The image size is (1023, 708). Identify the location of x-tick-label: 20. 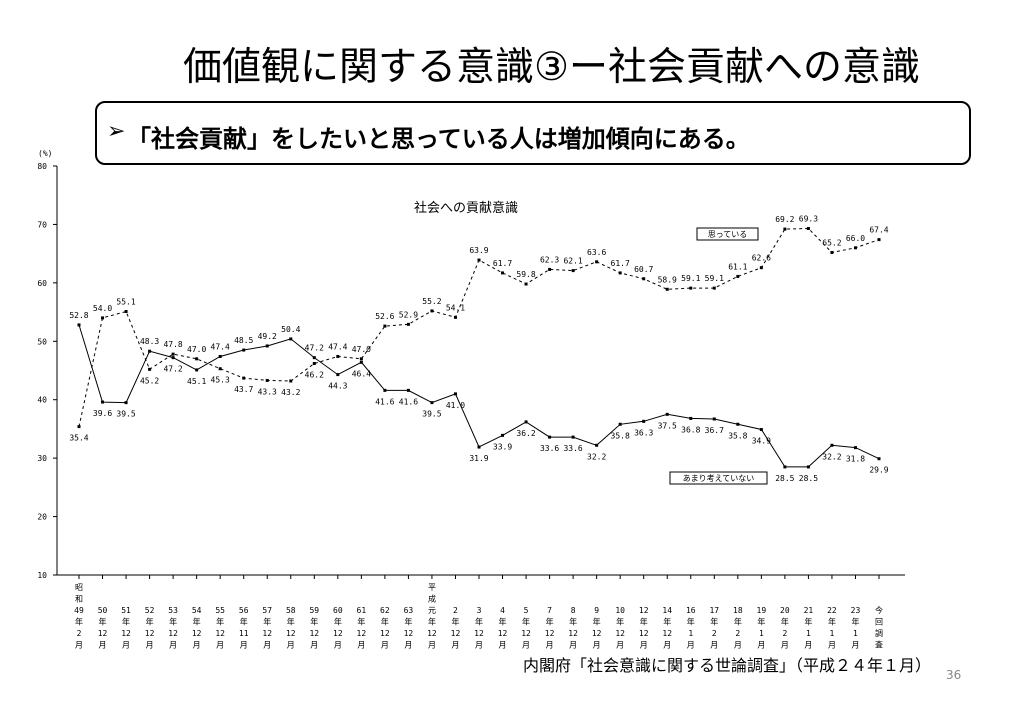
(785, 610).